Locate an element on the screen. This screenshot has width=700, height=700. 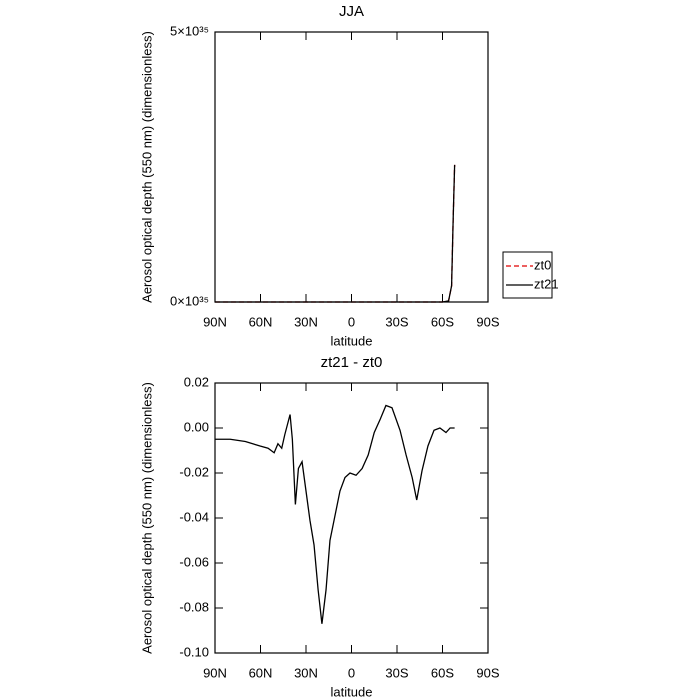
y-tick-label: -0.04 is located at coordinates (194, 516).